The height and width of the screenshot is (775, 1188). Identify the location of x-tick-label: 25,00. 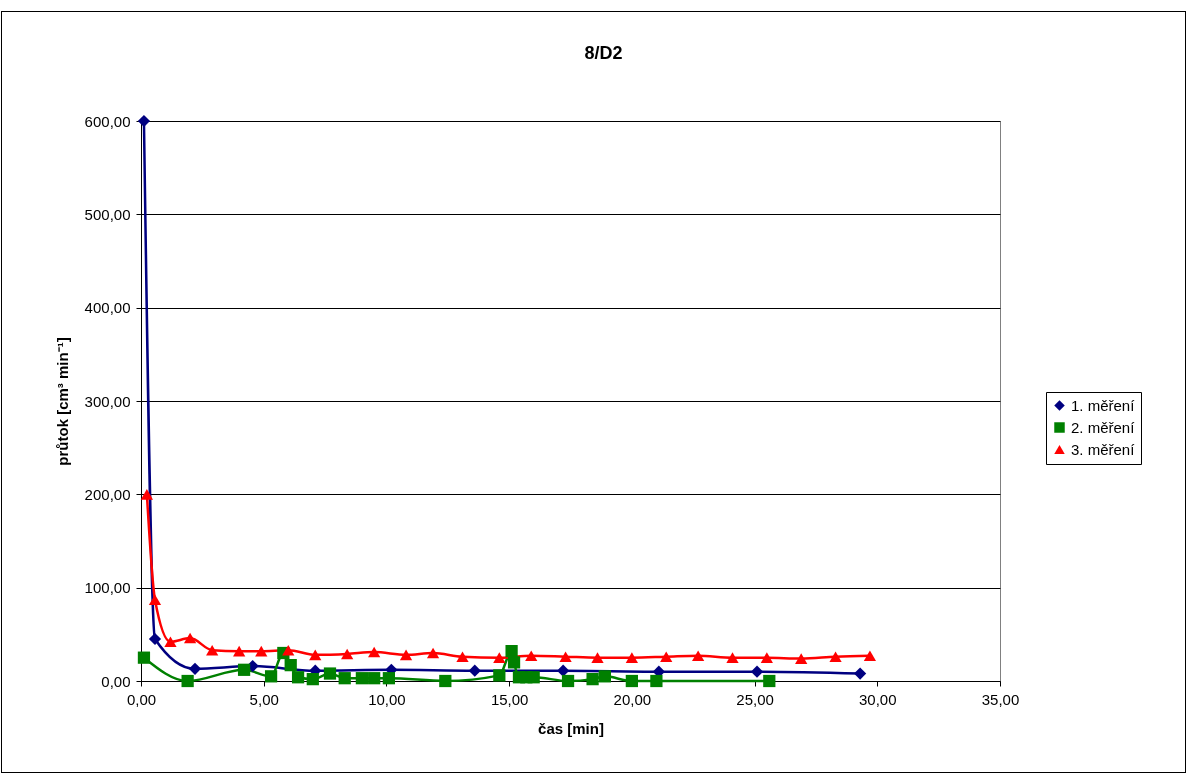
(755, 699).